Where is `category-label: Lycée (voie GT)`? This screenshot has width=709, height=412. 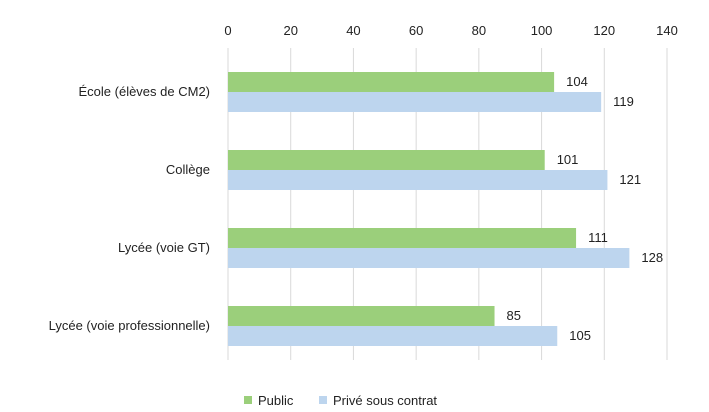
category-label: Lycée (voie GT) is located at coordinates (164, 247).